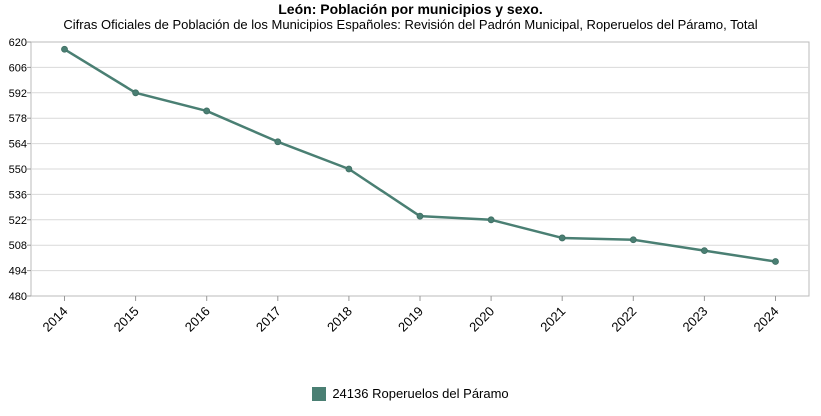  What do you see at coordinates (410, 9) in the screenshot?
I see `chart-title: León: Población por municipios y sexo.` at bounding box center [410, 9].